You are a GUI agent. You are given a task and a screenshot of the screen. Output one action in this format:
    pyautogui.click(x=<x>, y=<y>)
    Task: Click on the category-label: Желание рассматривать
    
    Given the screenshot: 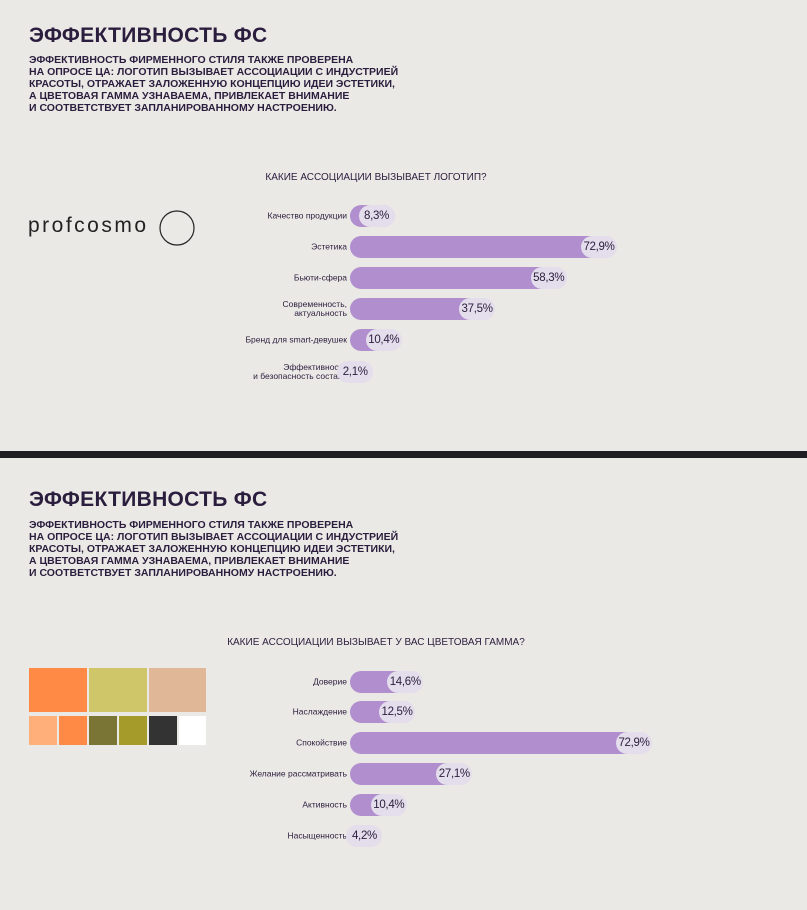 What is the action you would take?
    pyautogui.click(x=298, y=773)
    